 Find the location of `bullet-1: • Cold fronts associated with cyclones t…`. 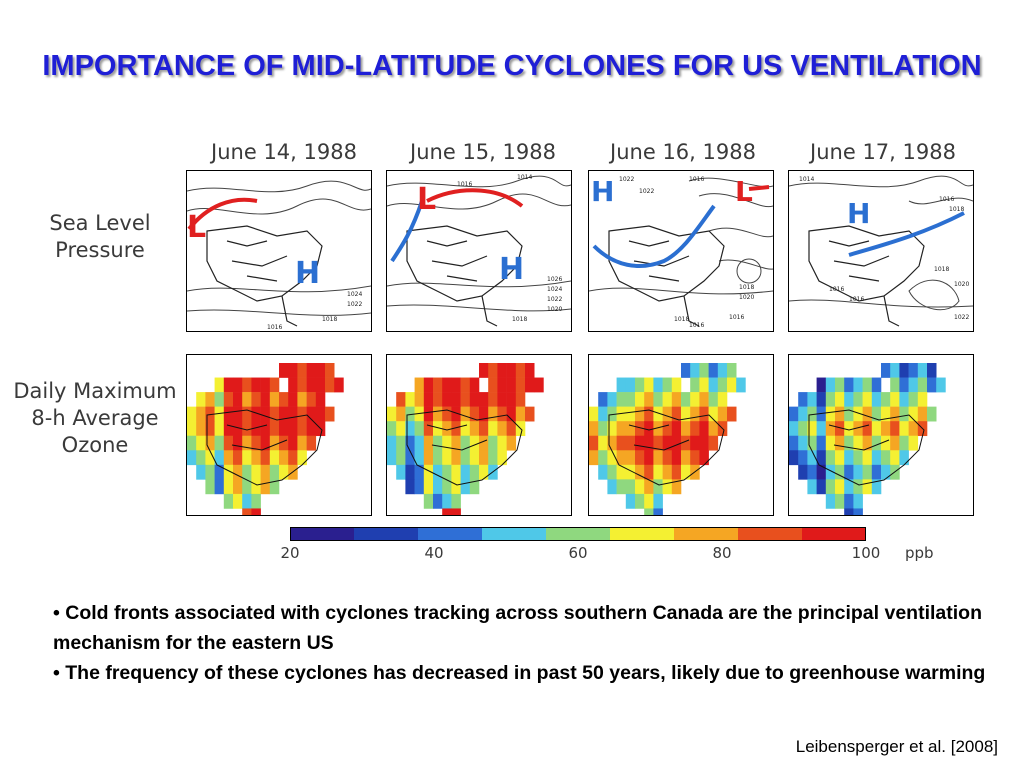

bullet-1: • Cold fronts associated with cyclones t… is located at coordinates (517, 628).